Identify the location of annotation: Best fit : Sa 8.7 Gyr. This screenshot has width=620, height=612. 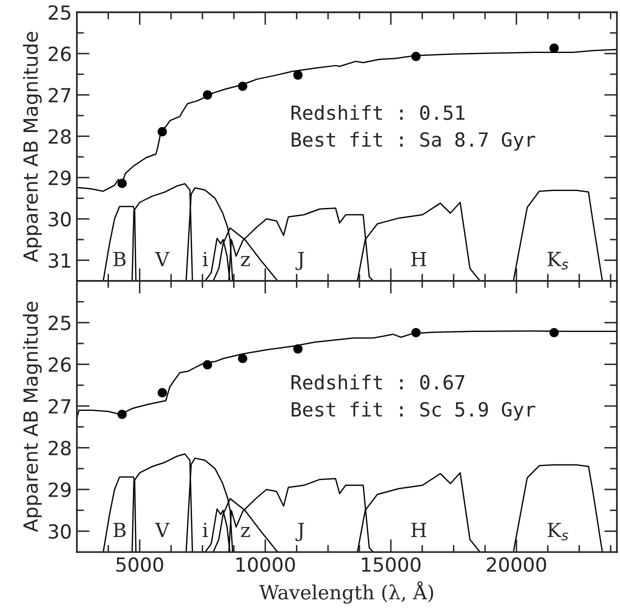
(414, 141).